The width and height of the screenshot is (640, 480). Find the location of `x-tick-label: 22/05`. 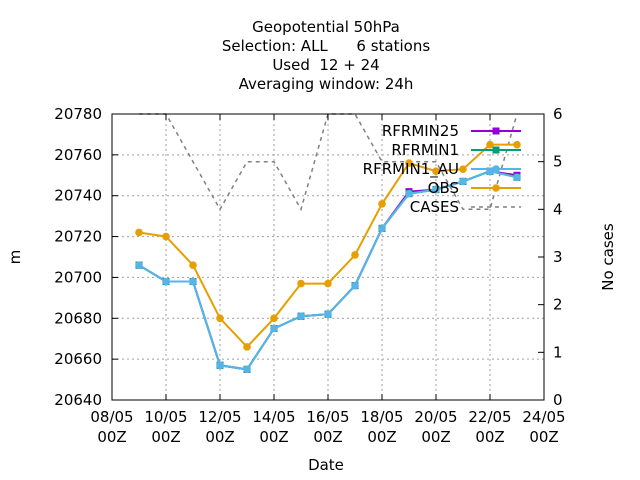

x-tick-label: 22/05 is located at coordinates (489, 417).